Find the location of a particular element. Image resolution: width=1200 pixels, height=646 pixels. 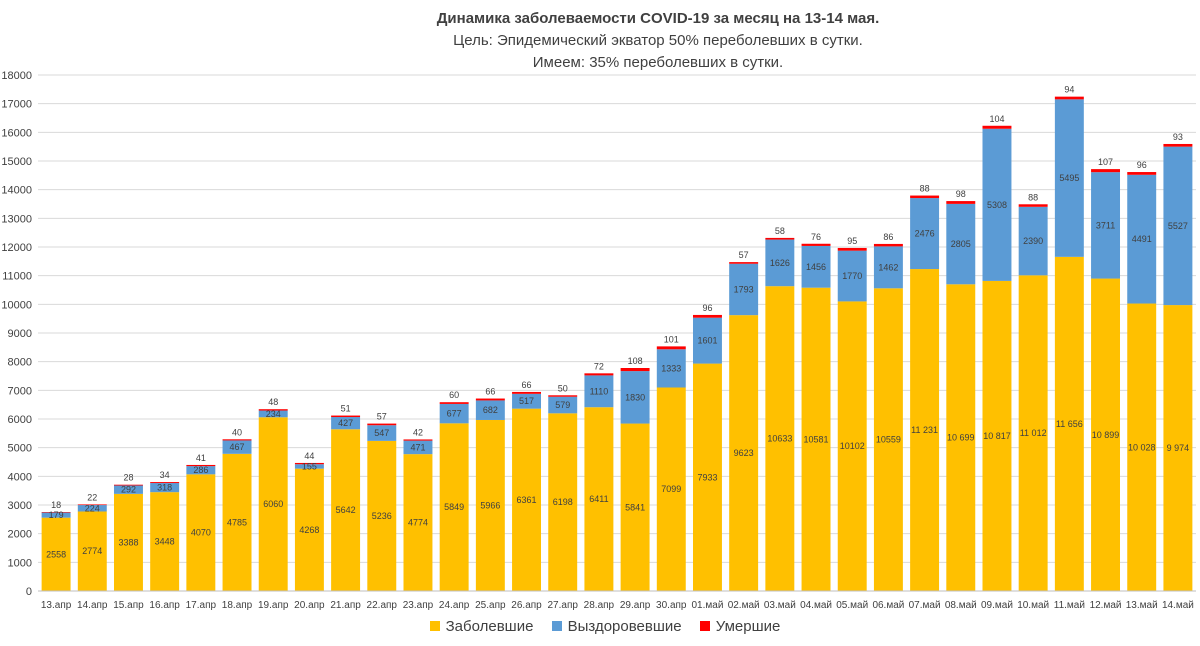

data-label-recovered: 1456 is located at coordinates (816, 267).